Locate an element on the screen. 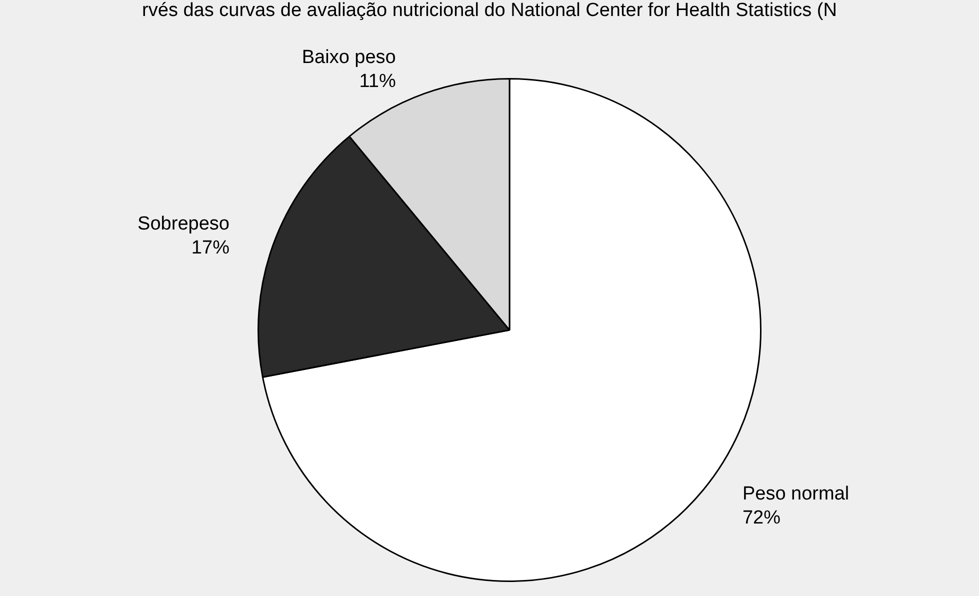  text: rvés das curvas de avaliação nutricional do National Center for Health Statistics (N is located at coordinates (489, 11).